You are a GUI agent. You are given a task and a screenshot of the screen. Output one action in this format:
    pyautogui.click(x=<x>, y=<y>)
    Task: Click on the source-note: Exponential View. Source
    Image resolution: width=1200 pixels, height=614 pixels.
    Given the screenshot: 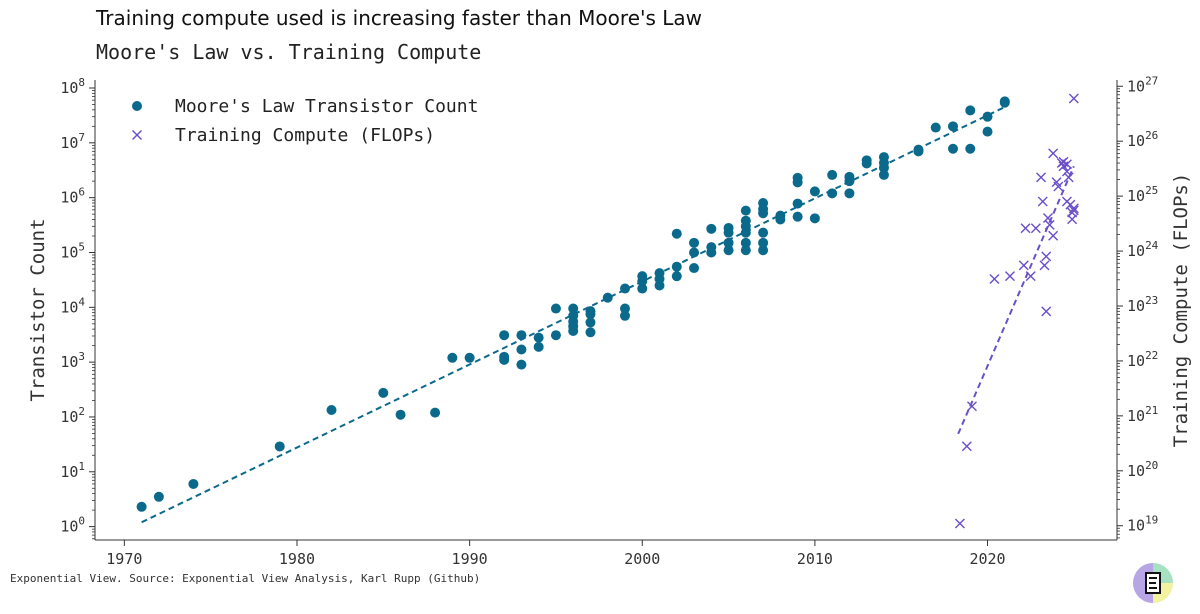 What is the action you would take?
    pyautogui.click(x=245, y=578)
    